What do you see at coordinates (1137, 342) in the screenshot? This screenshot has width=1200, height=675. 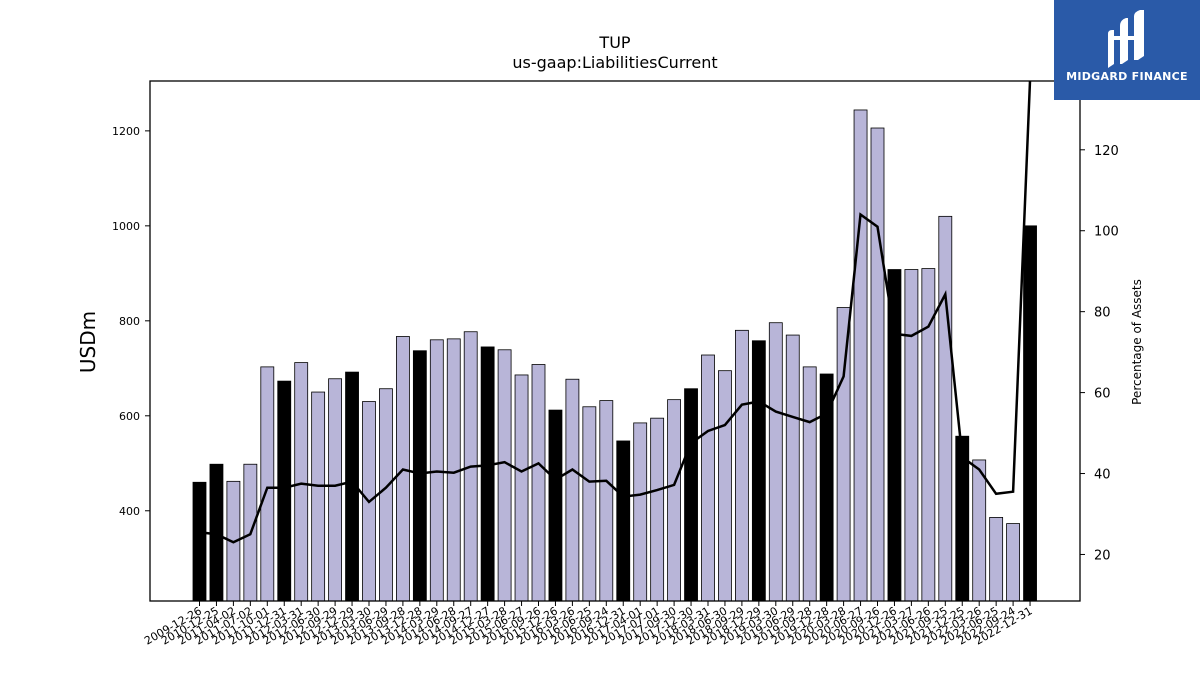 I see `y2-axis-label: Percentage of Assets` at bounding box center [1137, 342].